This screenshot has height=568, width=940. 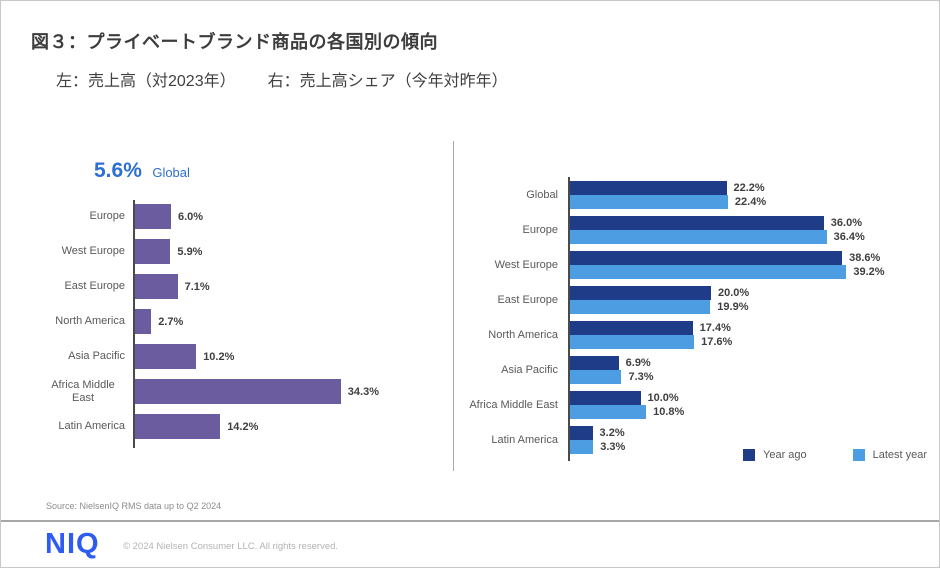 I want to click on bar-line: 39.2%, so click(x=727, y=272).